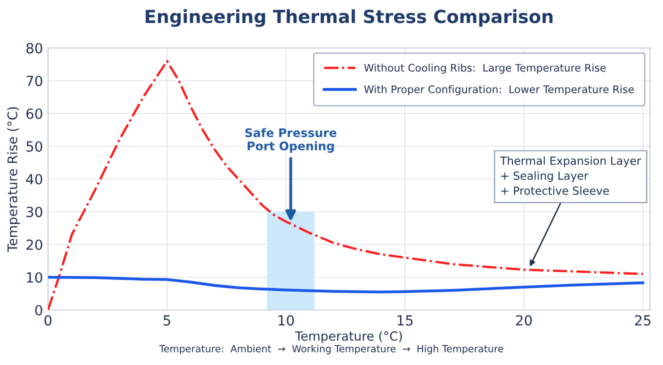 The width and height of the screenshot is (663, 365). What do you see at coordinates (405, 320) in the screenshot?
I see `x-tick-label: 15` at bounding box center [405, 320].